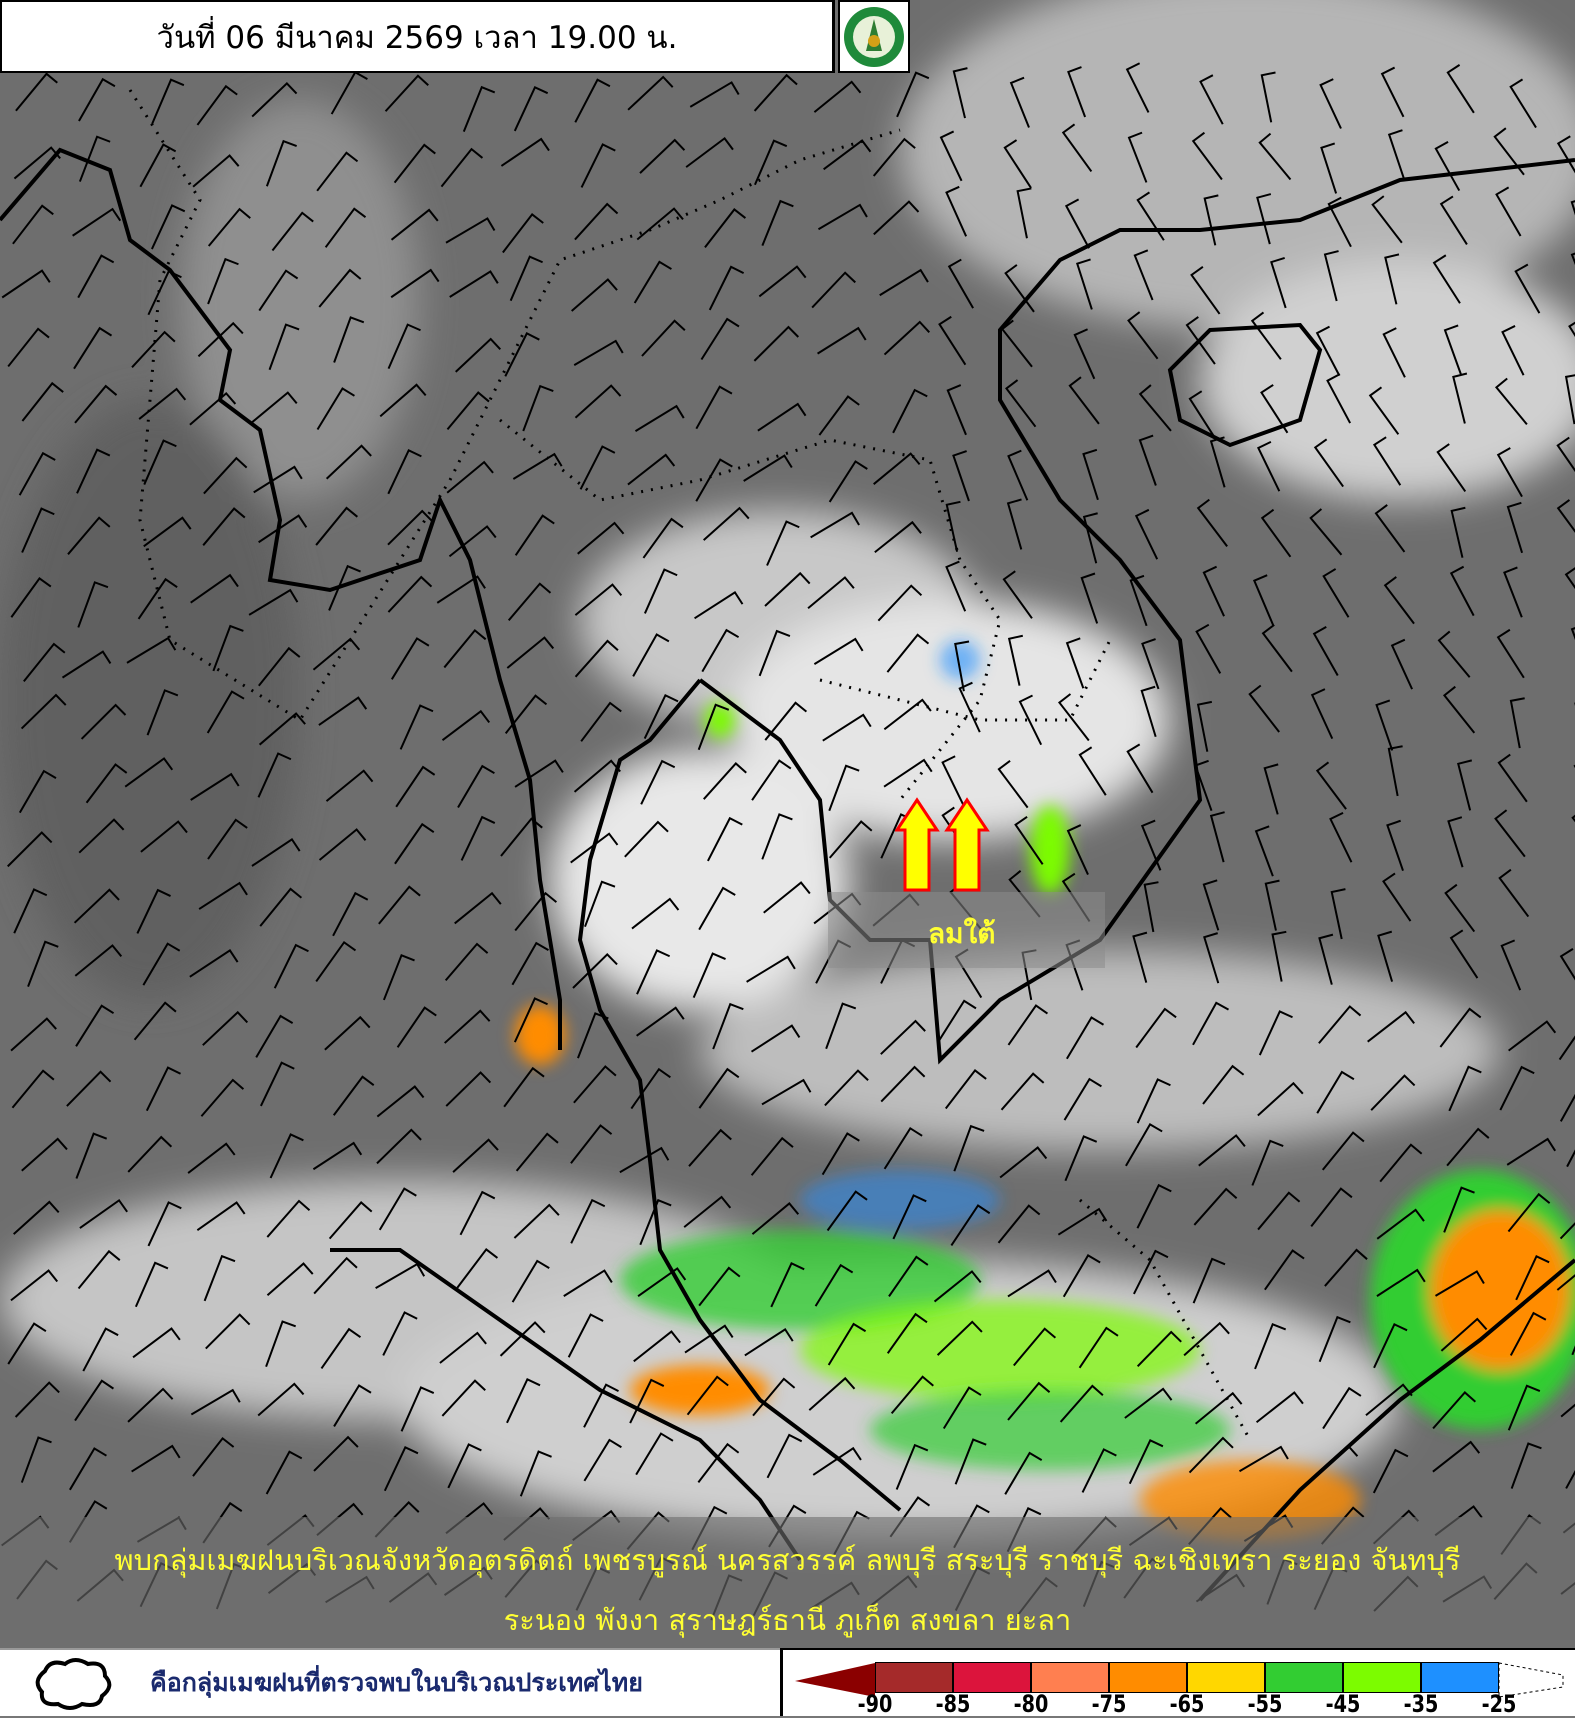 This screenshot has width=1575, height=1718. I want to click on colorbar-tick-label: -35, so click(1421, 1704).